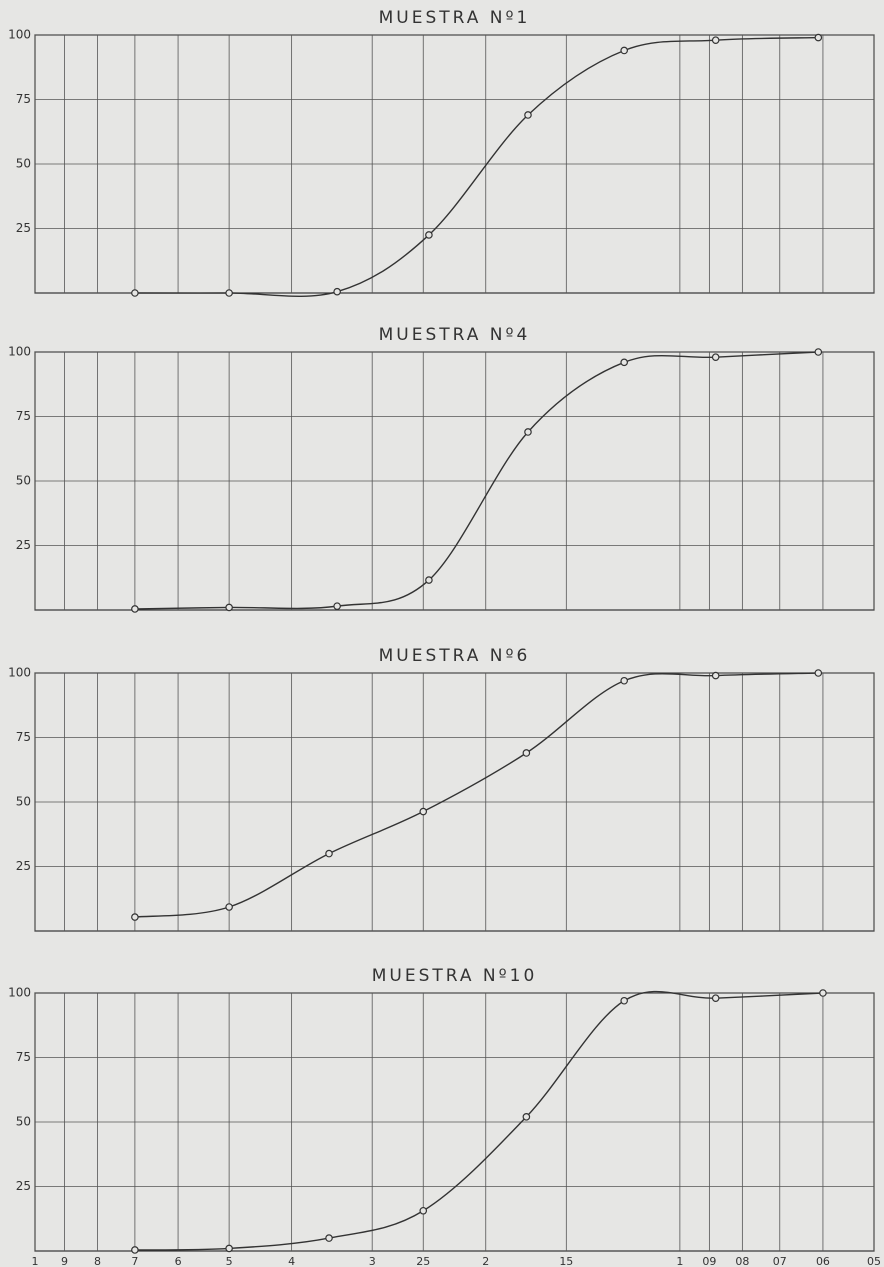  I want to click on x-tick-label: 3, so click(372, 1261).